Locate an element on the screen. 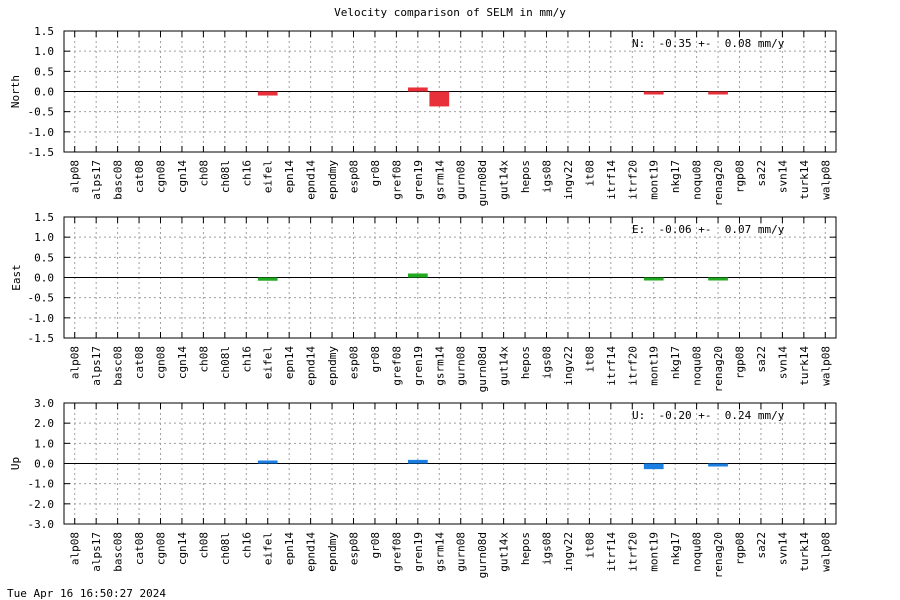 Image resolution: width=900 pixels, height=600 pixels. bar-renag20 is located at coordinates (718, 465).